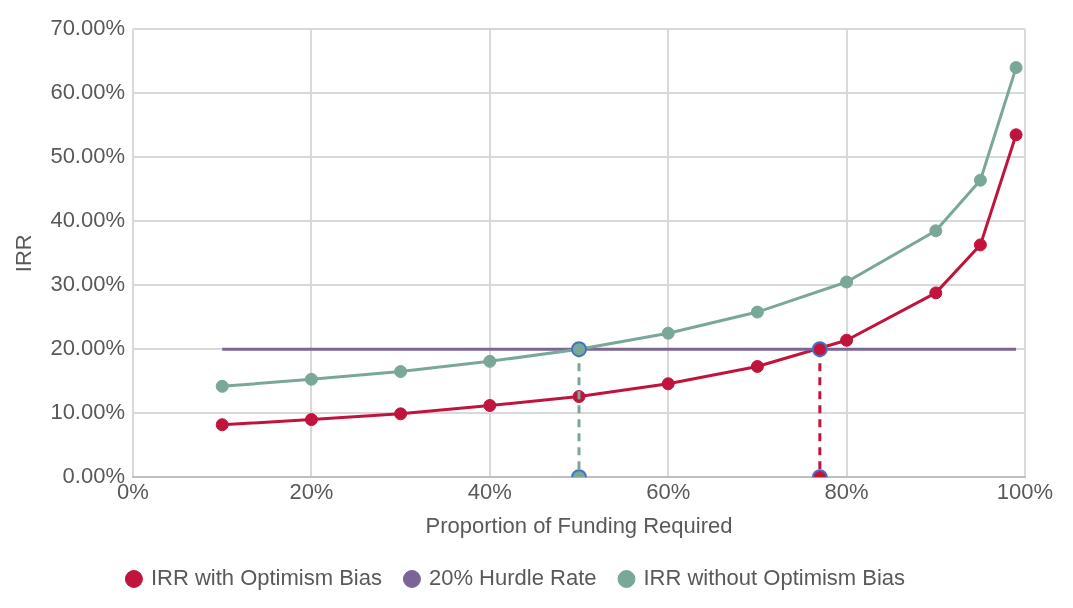 The width and height of the screenshot is (1073, 608). I want to click on x-tick-label: 20%, so click(311, 492).